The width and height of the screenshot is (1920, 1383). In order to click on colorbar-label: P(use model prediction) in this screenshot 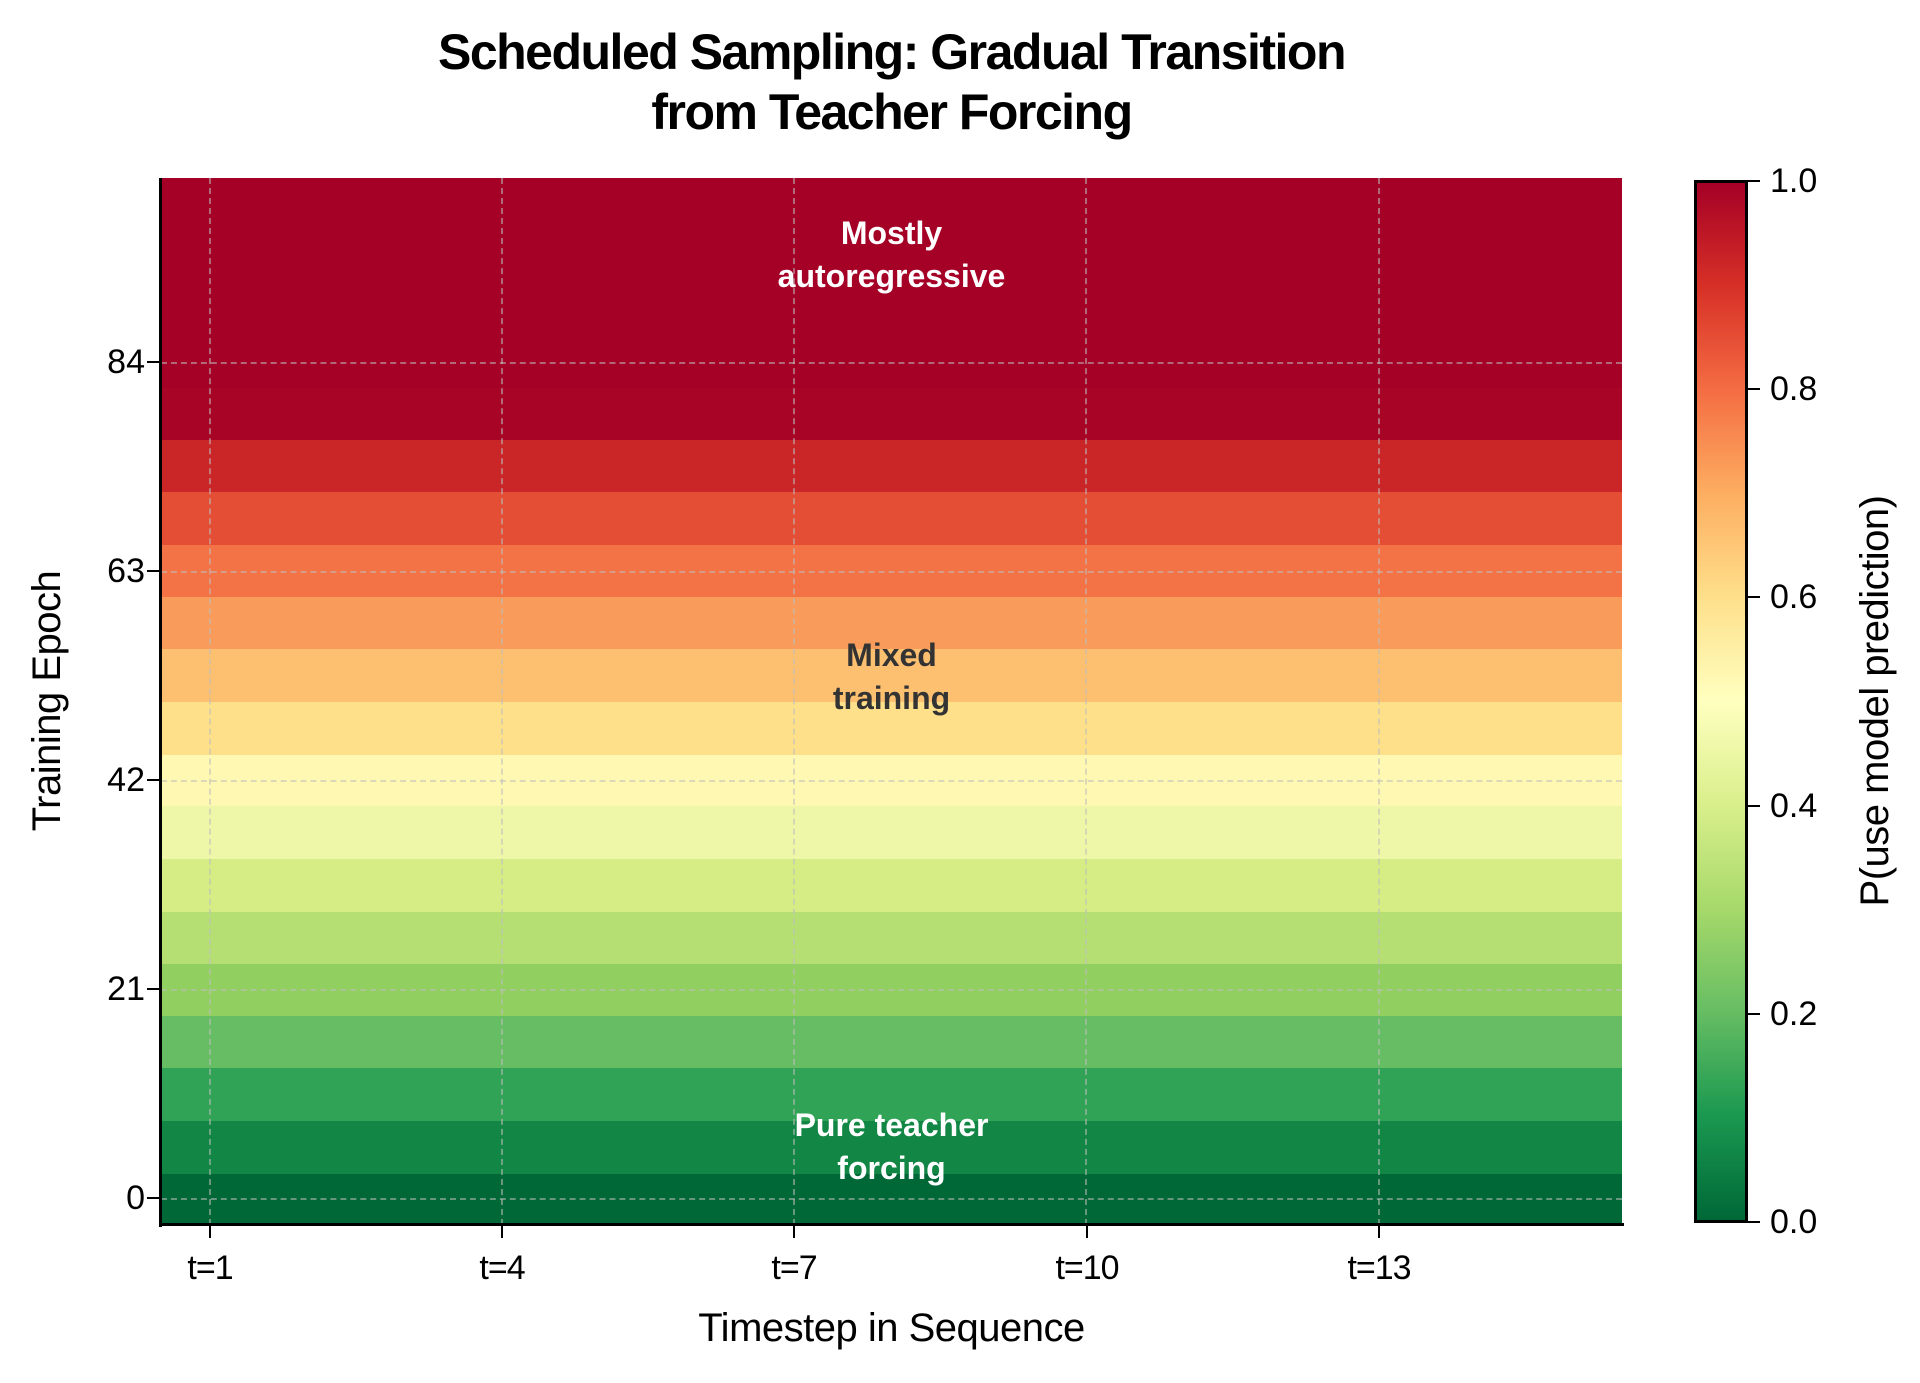, I will do `click(1875, 701)`.